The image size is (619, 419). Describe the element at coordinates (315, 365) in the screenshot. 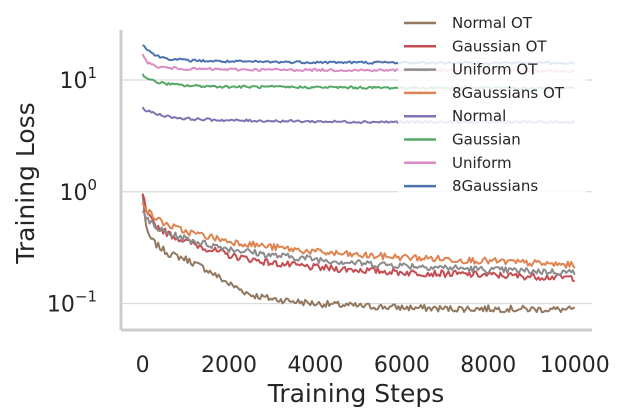

I see `x-tick-label: 4000` at that location.